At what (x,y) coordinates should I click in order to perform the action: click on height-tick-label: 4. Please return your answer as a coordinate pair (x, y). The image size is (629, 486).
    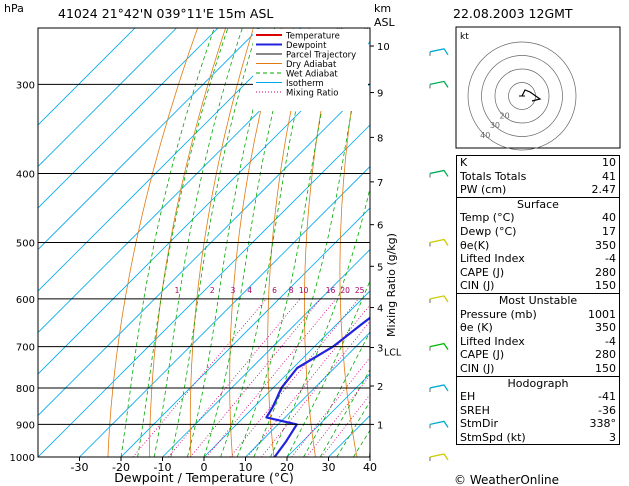
    Looking at the image, I should click on (380, 309).